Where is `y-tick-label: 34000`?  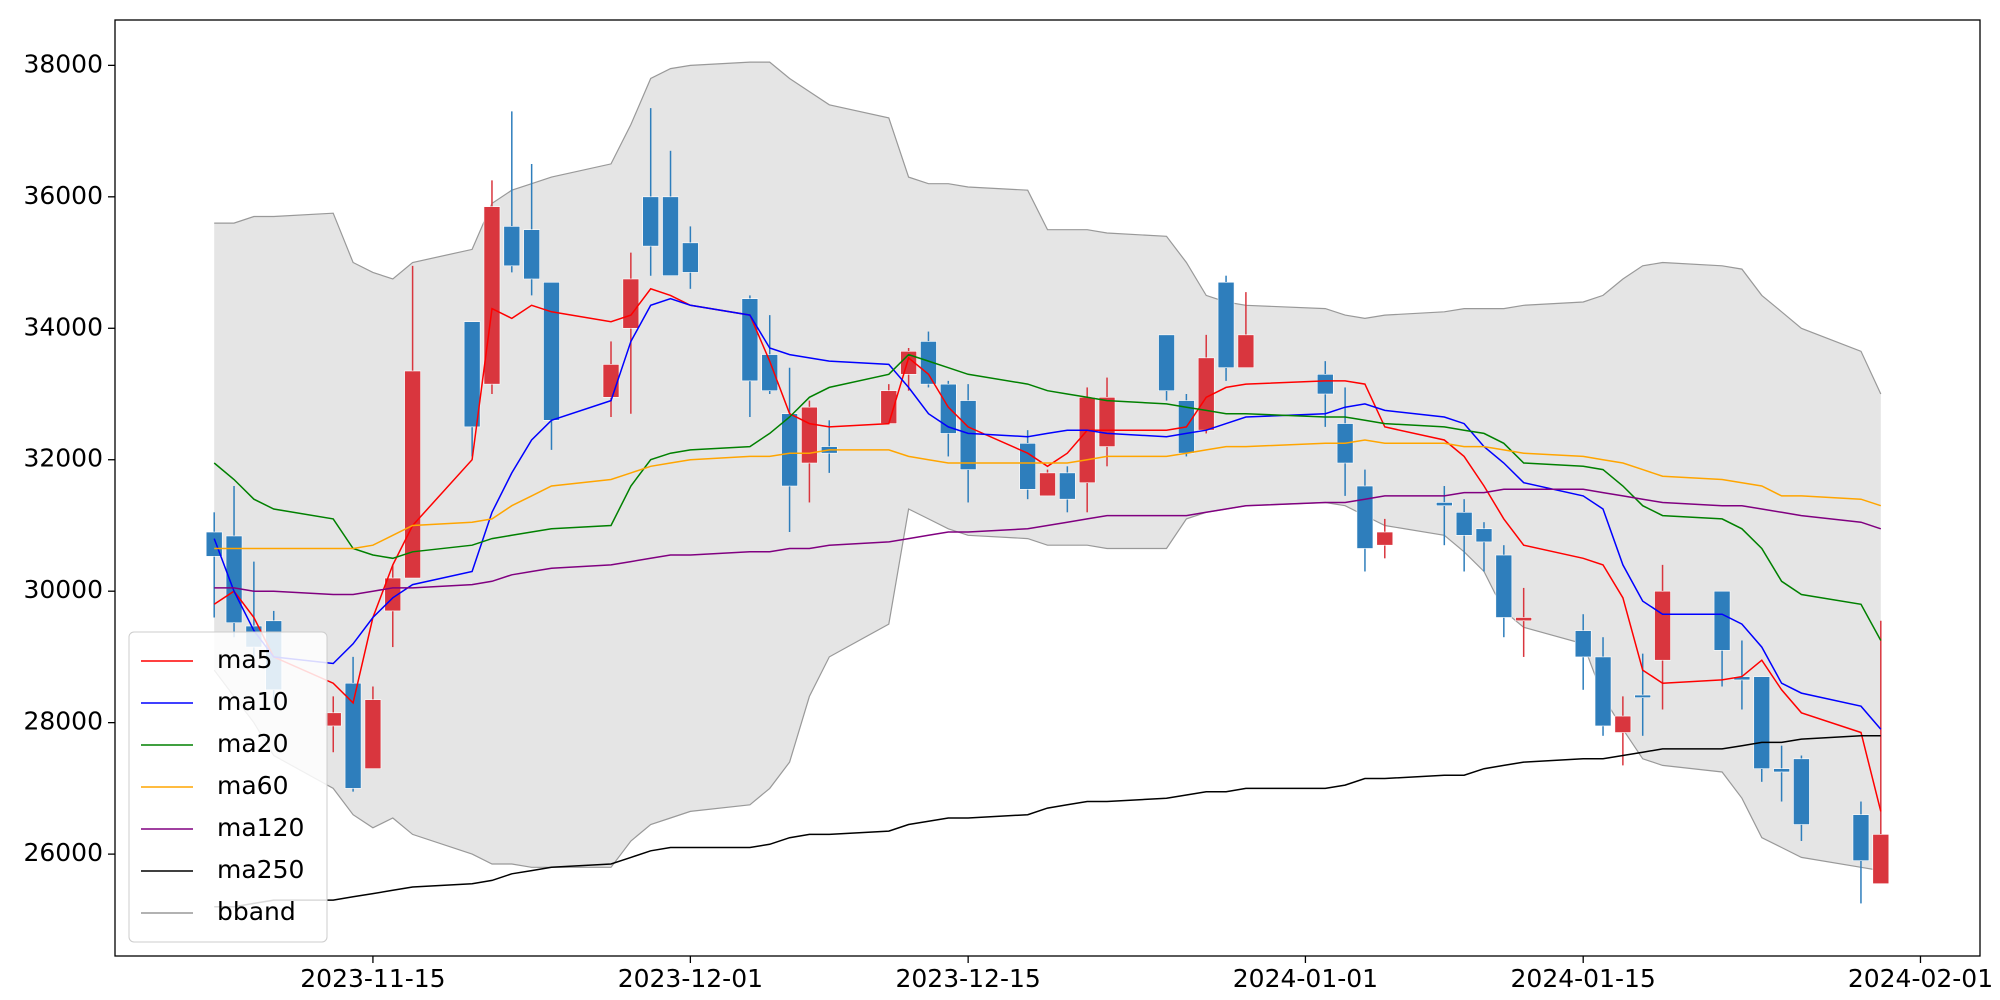 y-tick-label: 34000 is located at coordinates (63, 326).